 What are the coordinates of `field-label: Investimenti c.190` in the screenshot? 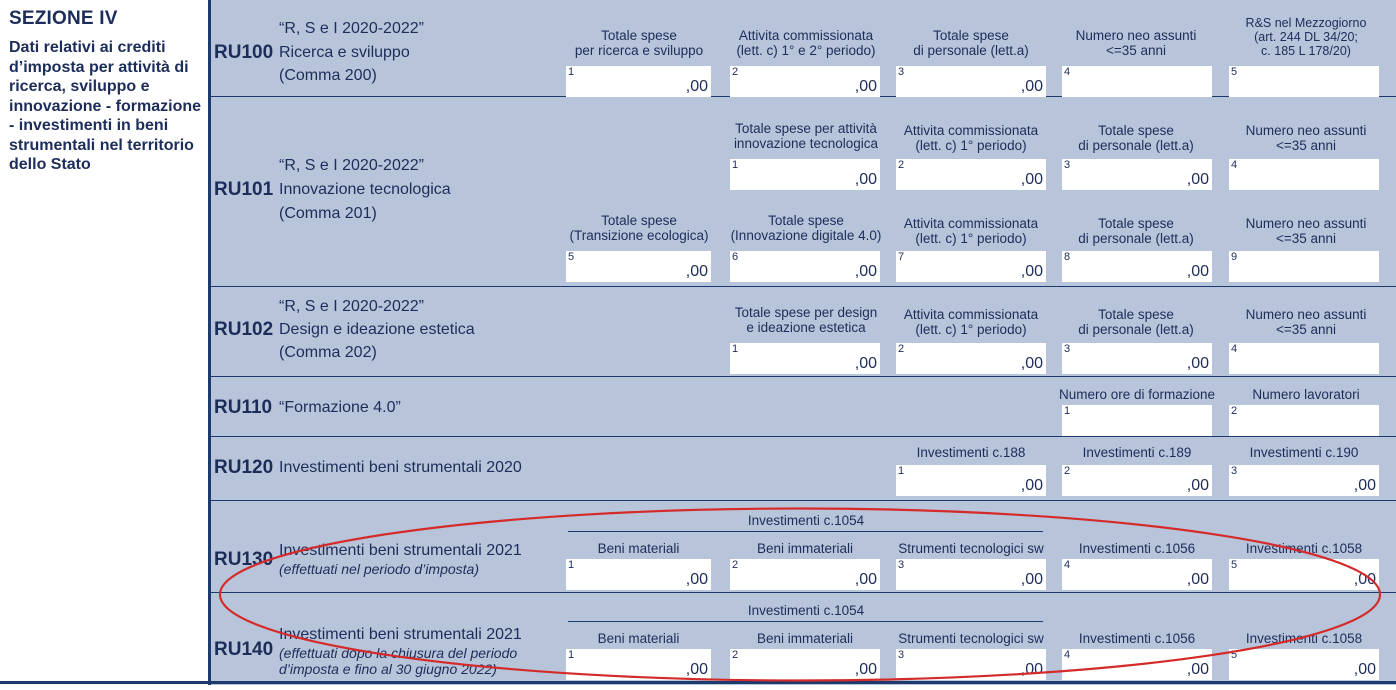 It's located at (1304, 452).